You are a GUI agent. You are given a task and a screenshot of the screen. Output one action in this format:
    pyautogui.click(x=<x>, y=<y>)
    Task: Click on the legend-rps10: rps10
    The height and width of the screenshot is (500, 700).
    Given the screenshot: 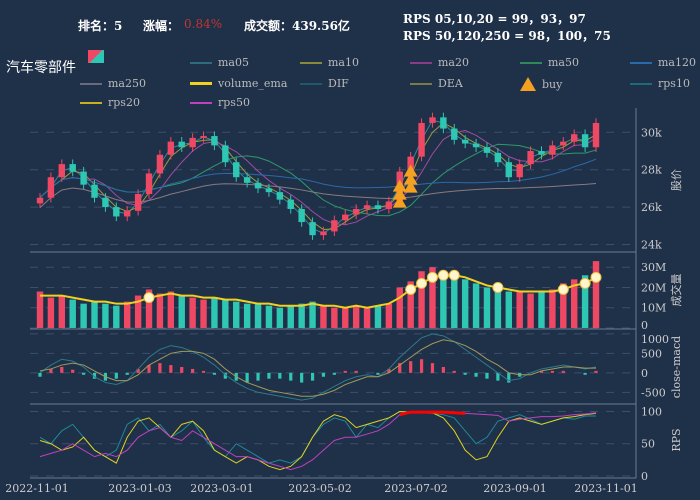 What is the action you would take?
    pyautogui.click(x=660, y=83)
    